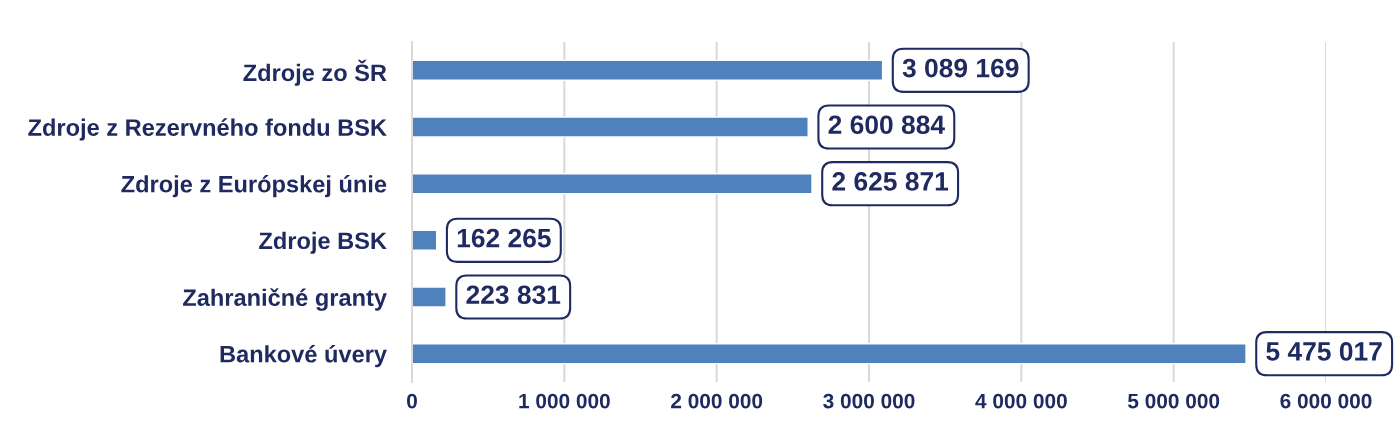  Describe the element at coordinates (564, 401) in the screenshot. I see `x-tick-label: 1 000 000` at that location.